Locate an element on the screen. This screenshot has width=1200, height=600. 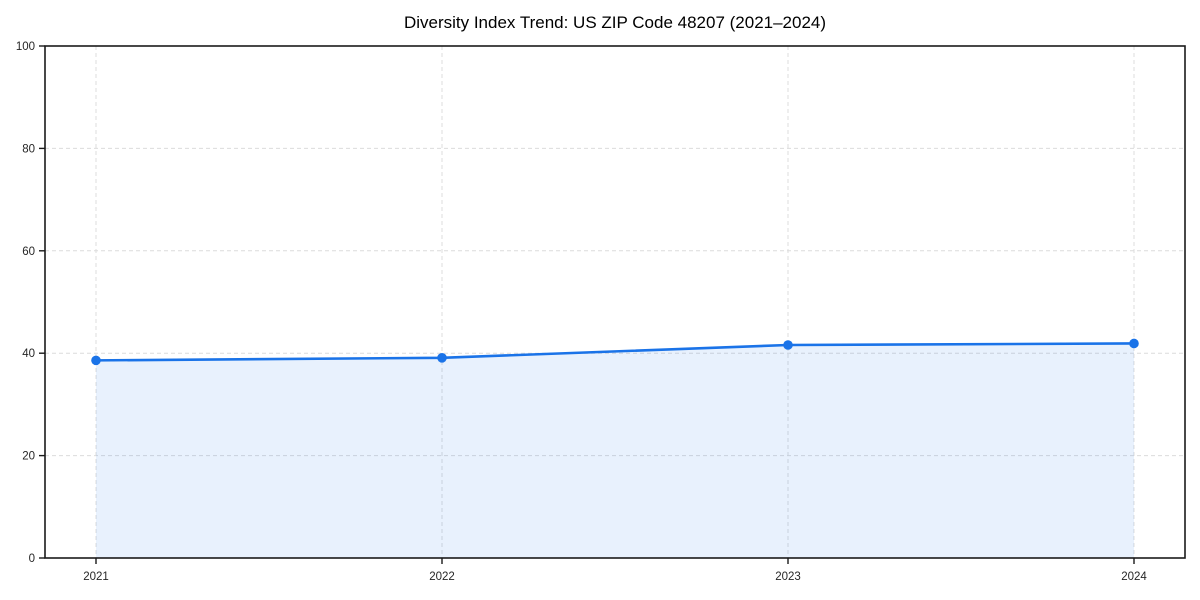
y-tick-label: 40 is located at coordinates (28, 354).